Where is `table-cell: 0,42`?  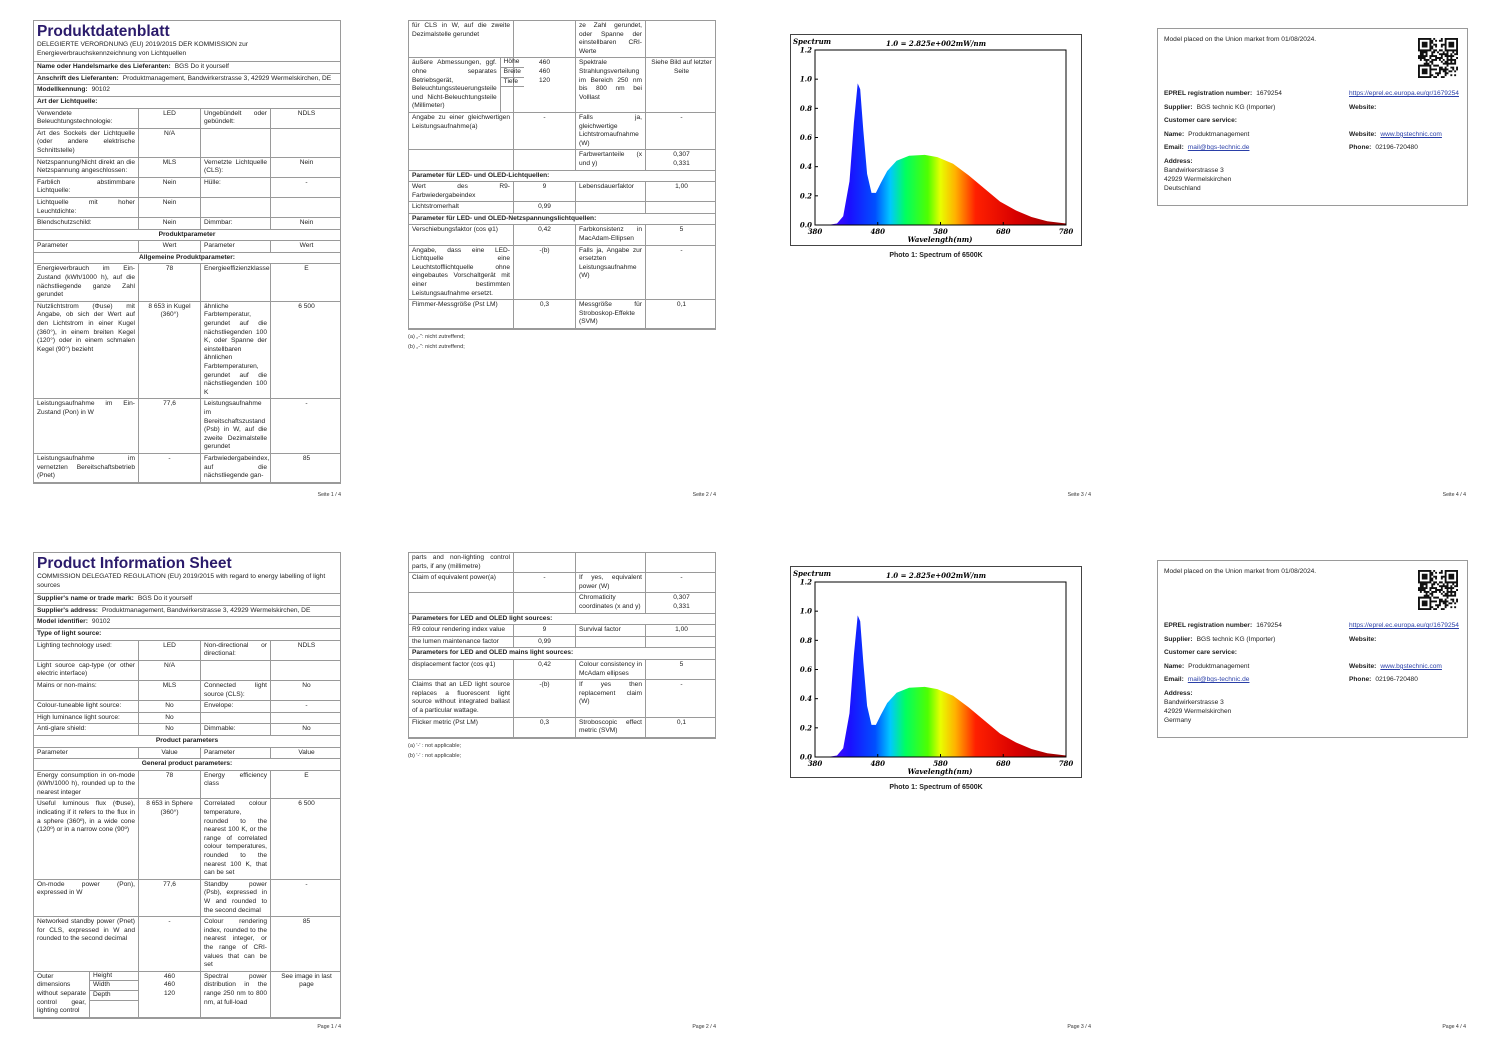
table-cell: 0,42 is located at coordinates (545, 235).